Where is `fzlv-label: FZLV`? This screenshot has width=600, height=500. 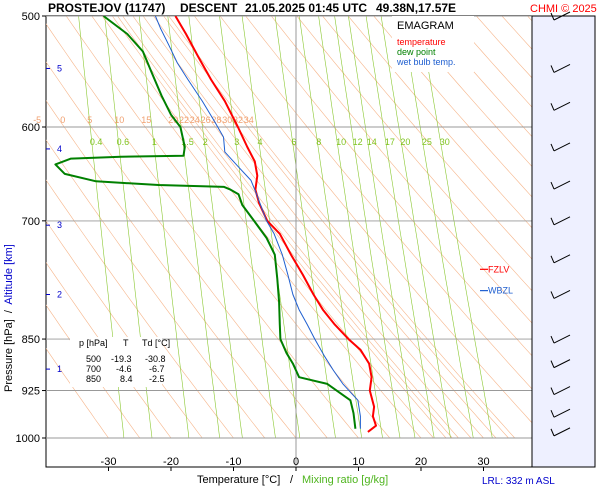 fzlv-label: FZLV is located at coordinates (498, 269).